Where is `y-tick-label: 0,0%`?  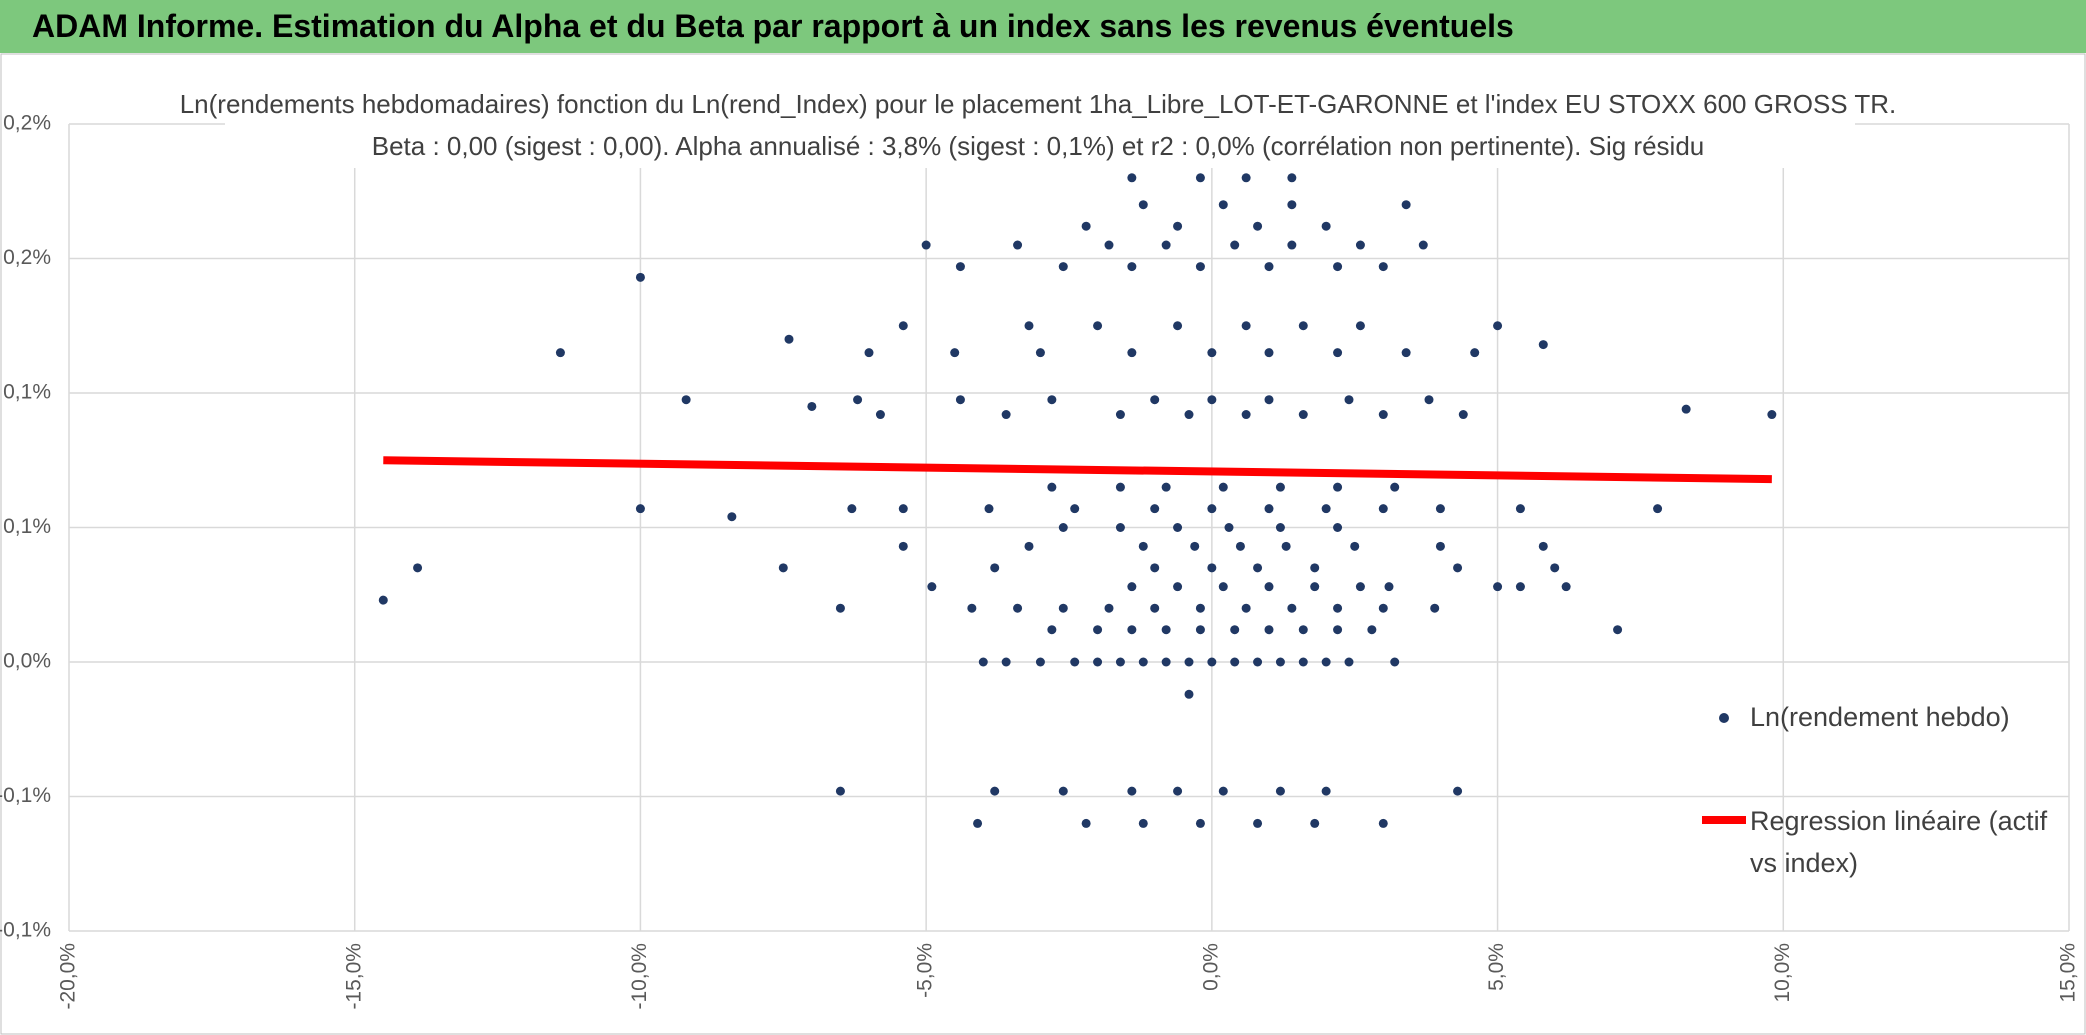 y-tick-label: 0,0% is located at coordinates (27, 661).